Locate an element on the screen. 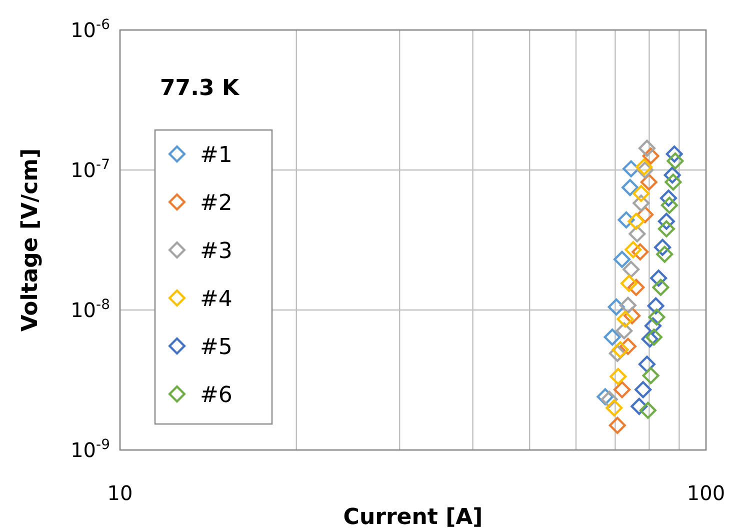 The height and width of the screenshot is (530, 751). legend-label: #3 is located at coordinates (216, 251).